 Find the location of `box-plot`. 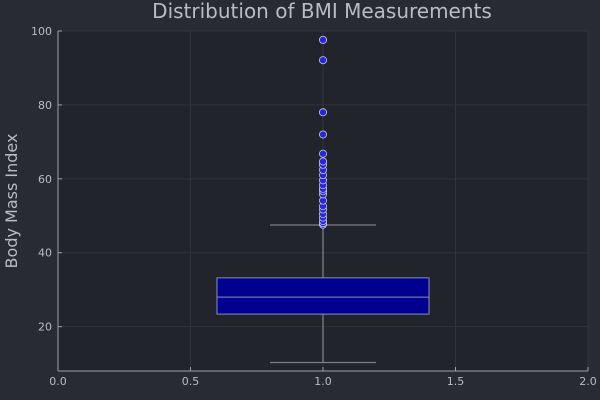

box-plot is located at coordinates (323, 294).